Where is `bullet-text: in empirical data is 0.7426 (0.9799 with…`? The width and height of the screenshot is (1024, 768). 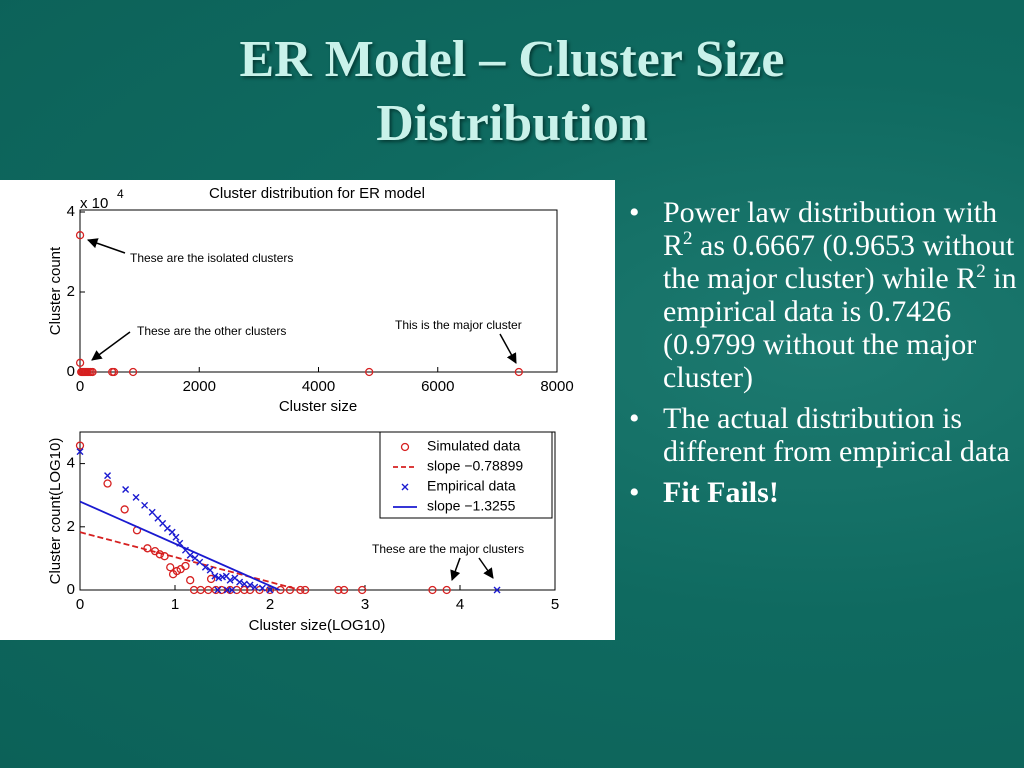
bullet-text: in empirical data is 0.7426 (0.9799 with… is located at coordinates (840, 328).